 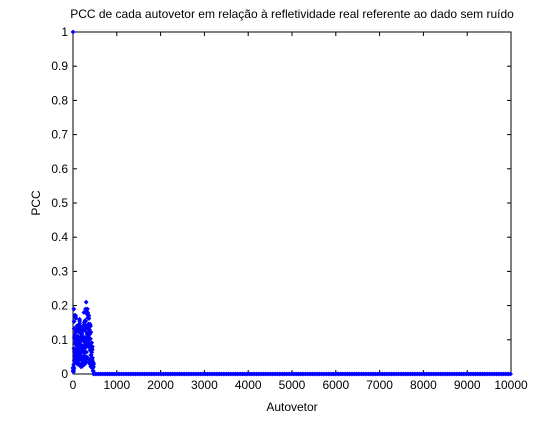 What do you see at coordinates (59, 135) in the screenshot?
I see `y-tick-label: 0.7` at bounding box center [59, 135].